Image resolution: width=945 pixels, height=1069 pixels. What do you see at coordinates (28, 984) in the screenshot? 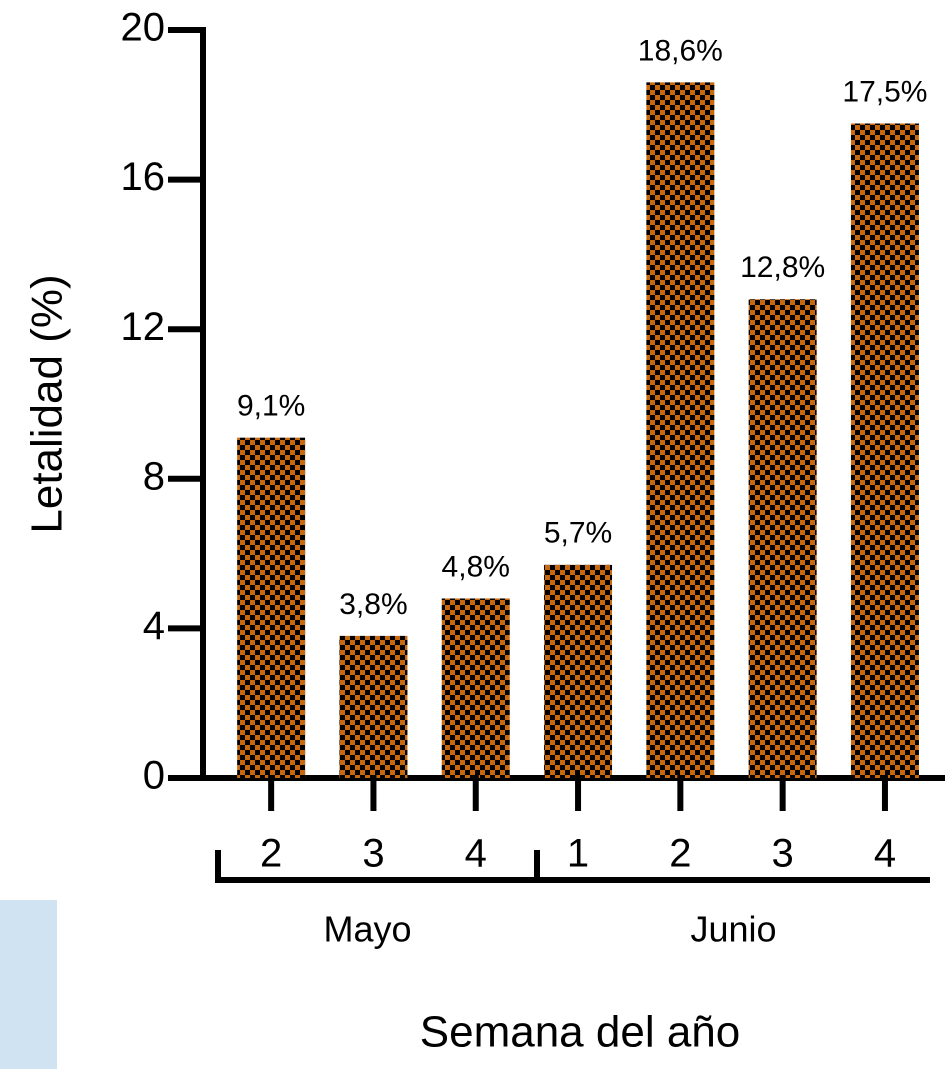
I see `logo-fragment` at bounding box center [28, 984].